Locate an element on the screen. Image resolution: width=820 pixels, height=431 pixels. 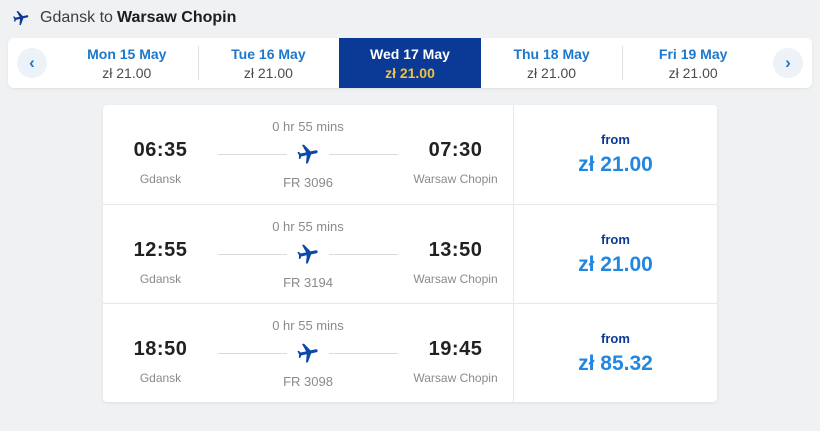
tab-date: Wed 17 May is located at coordinates (410, 53).